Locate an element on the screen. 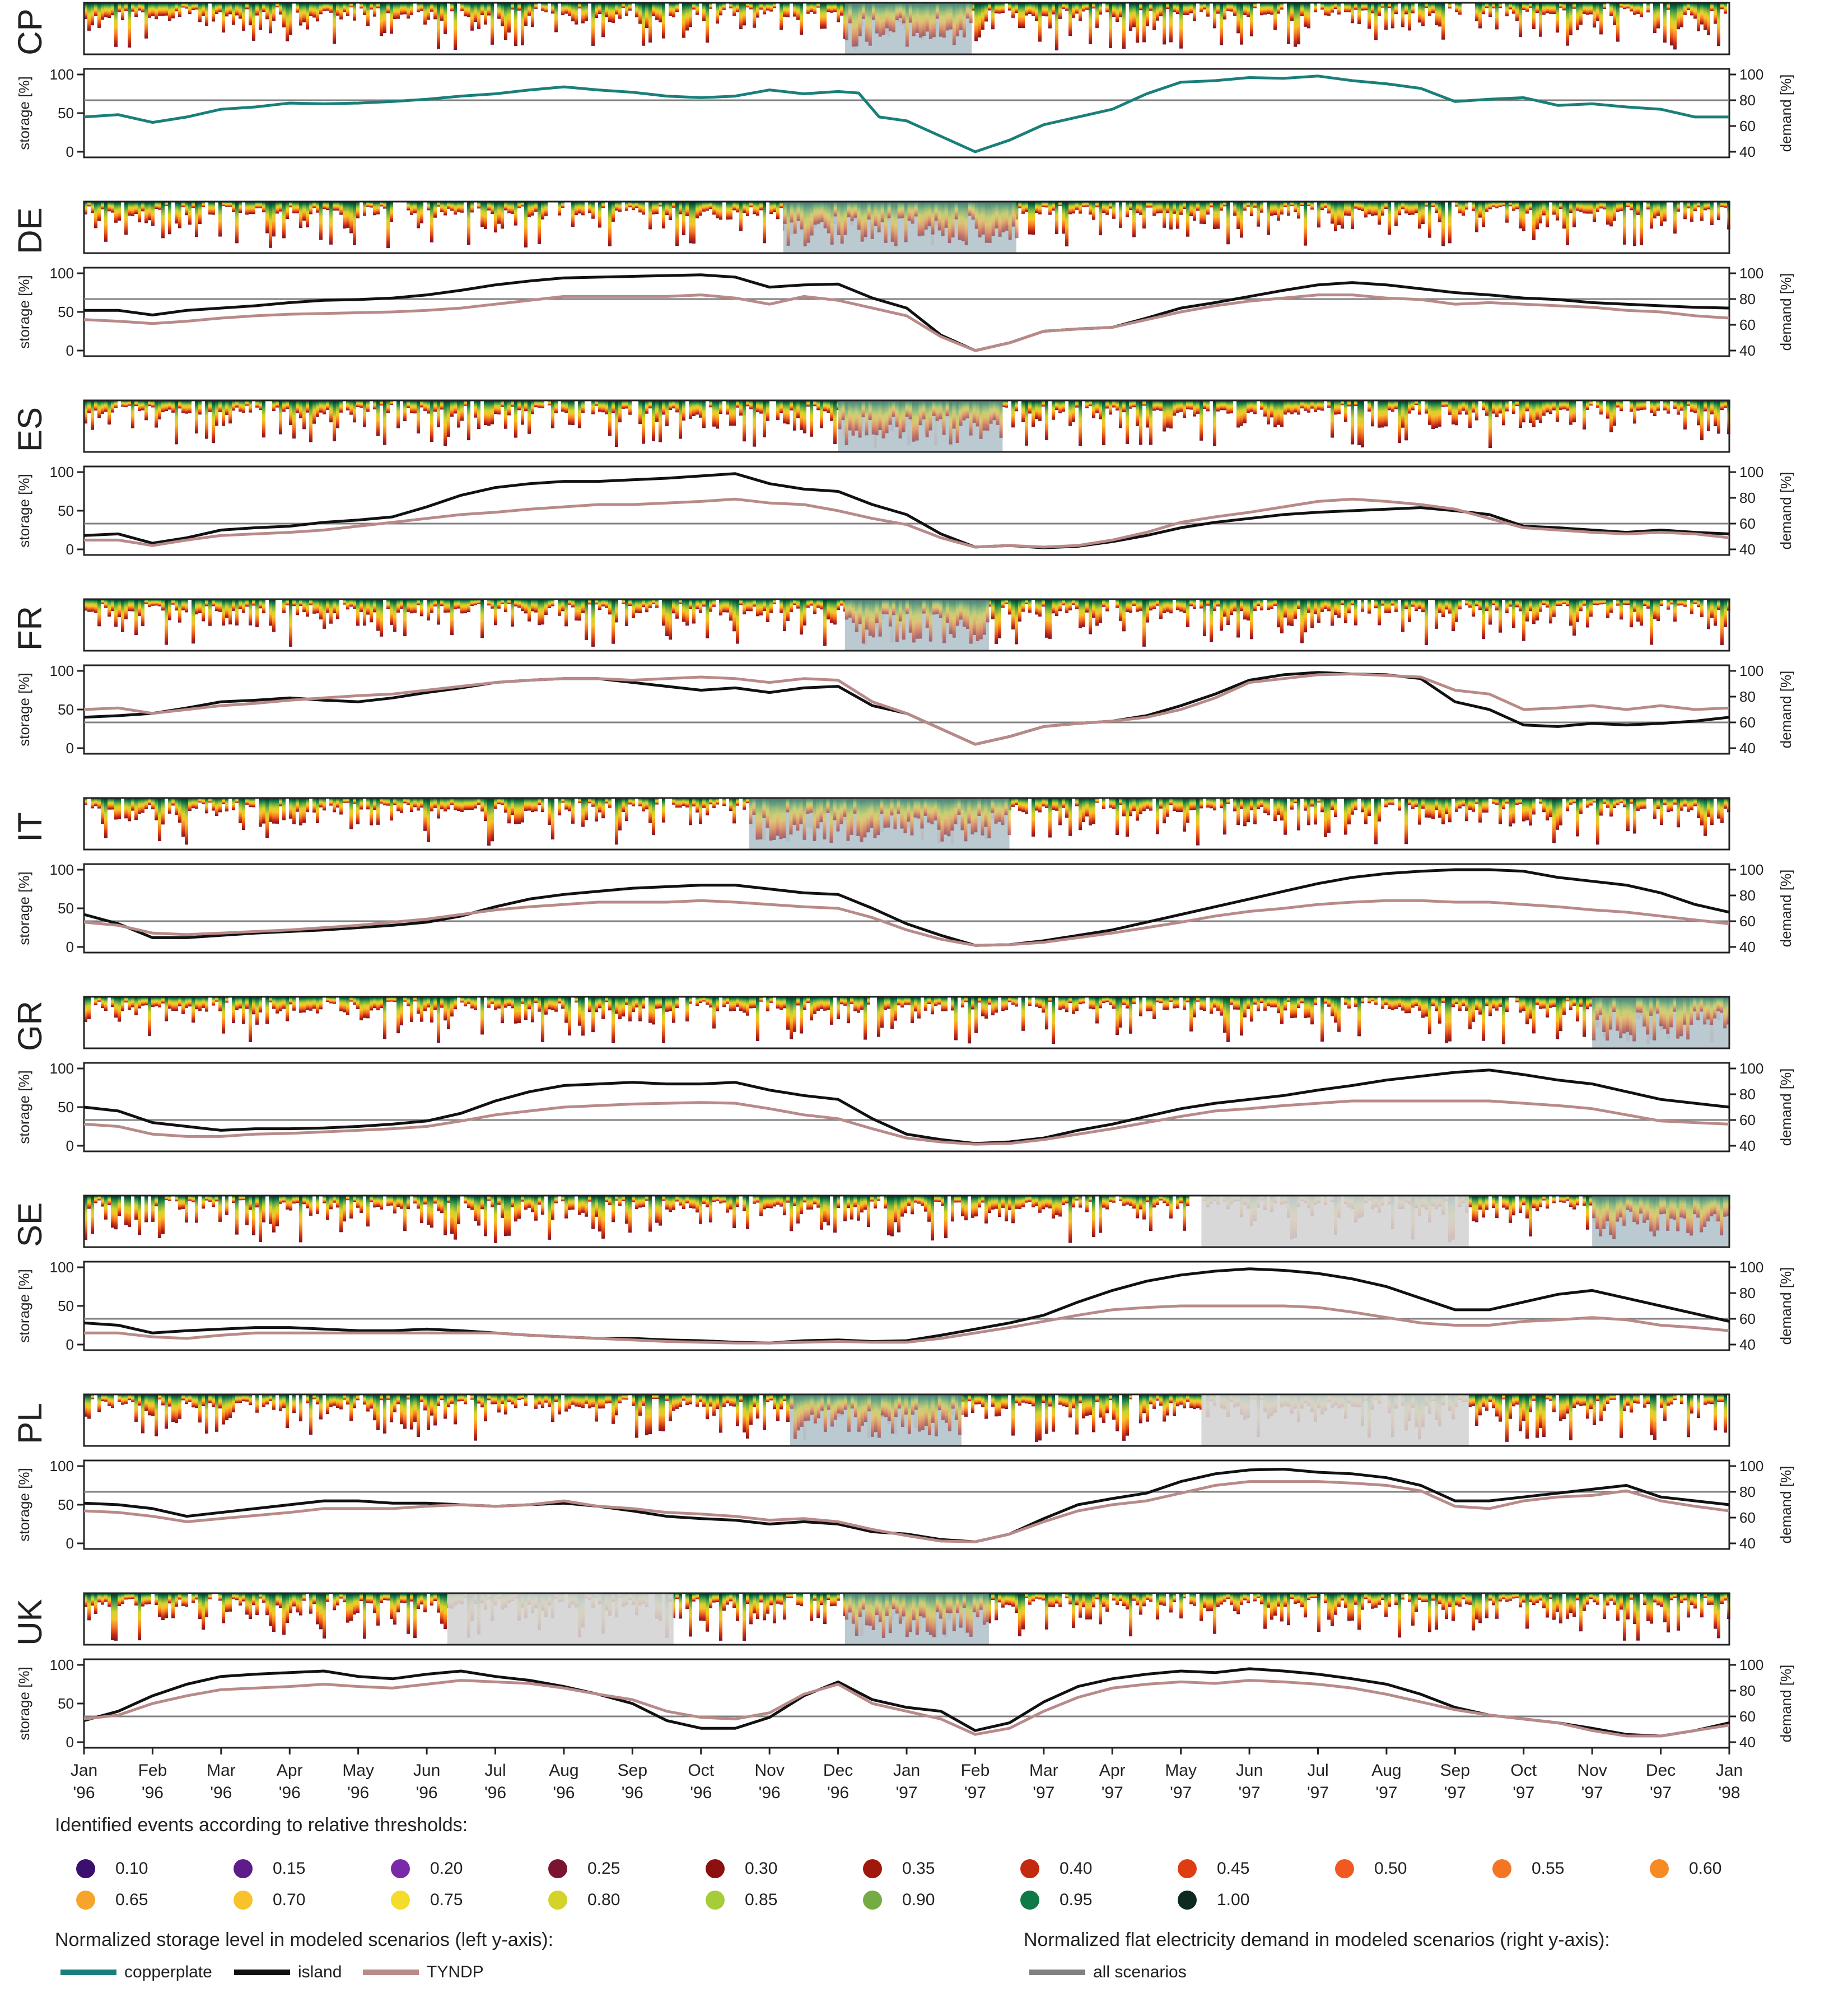 Image resolution: width=1848 pixels, height=2016 pixels. event-legend-item: 0.45 is located at coordinates (1214, 1869).